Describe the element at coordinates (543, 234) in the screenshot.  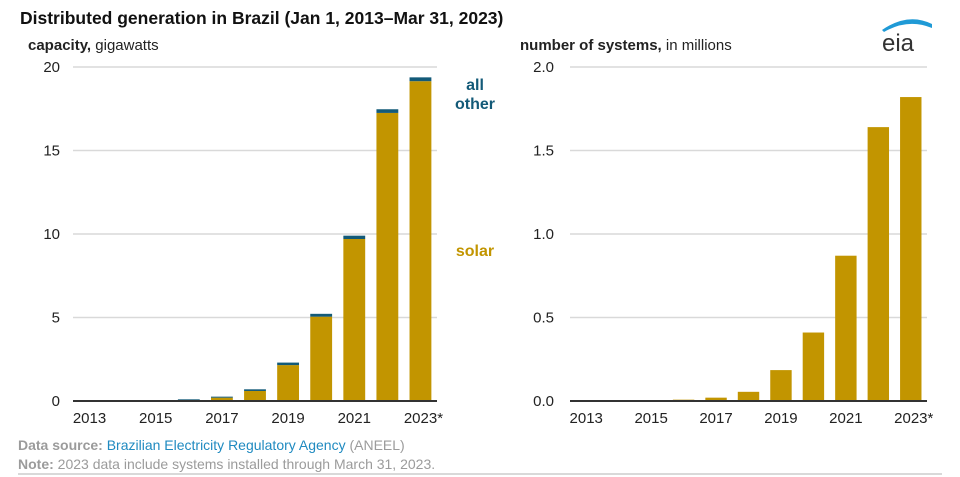
I see `y-tick-label: 1.0` at that location.